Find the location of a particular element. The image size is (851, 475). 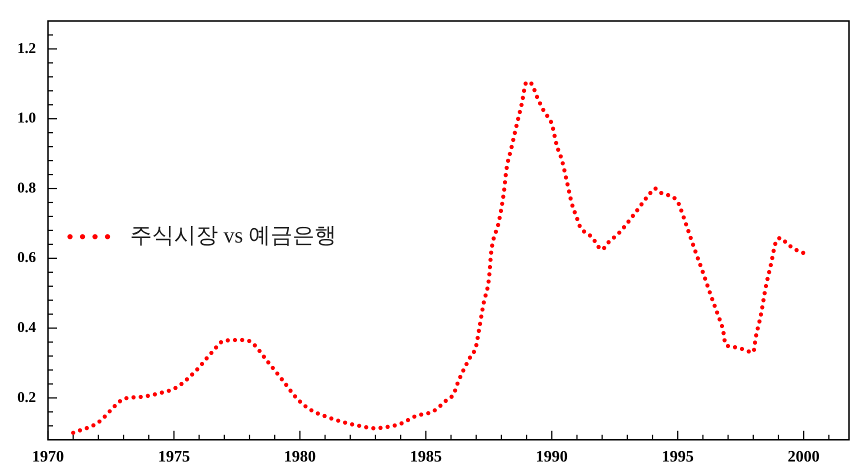

x-tick-label: 1985 is located at coordinates (426, 457).